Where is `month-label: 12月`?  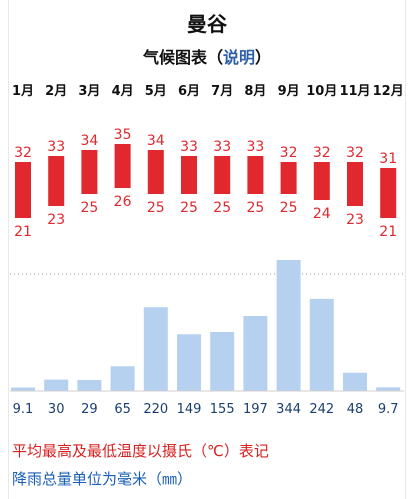 month-label: 12月 is located at coordinates (388, 91).